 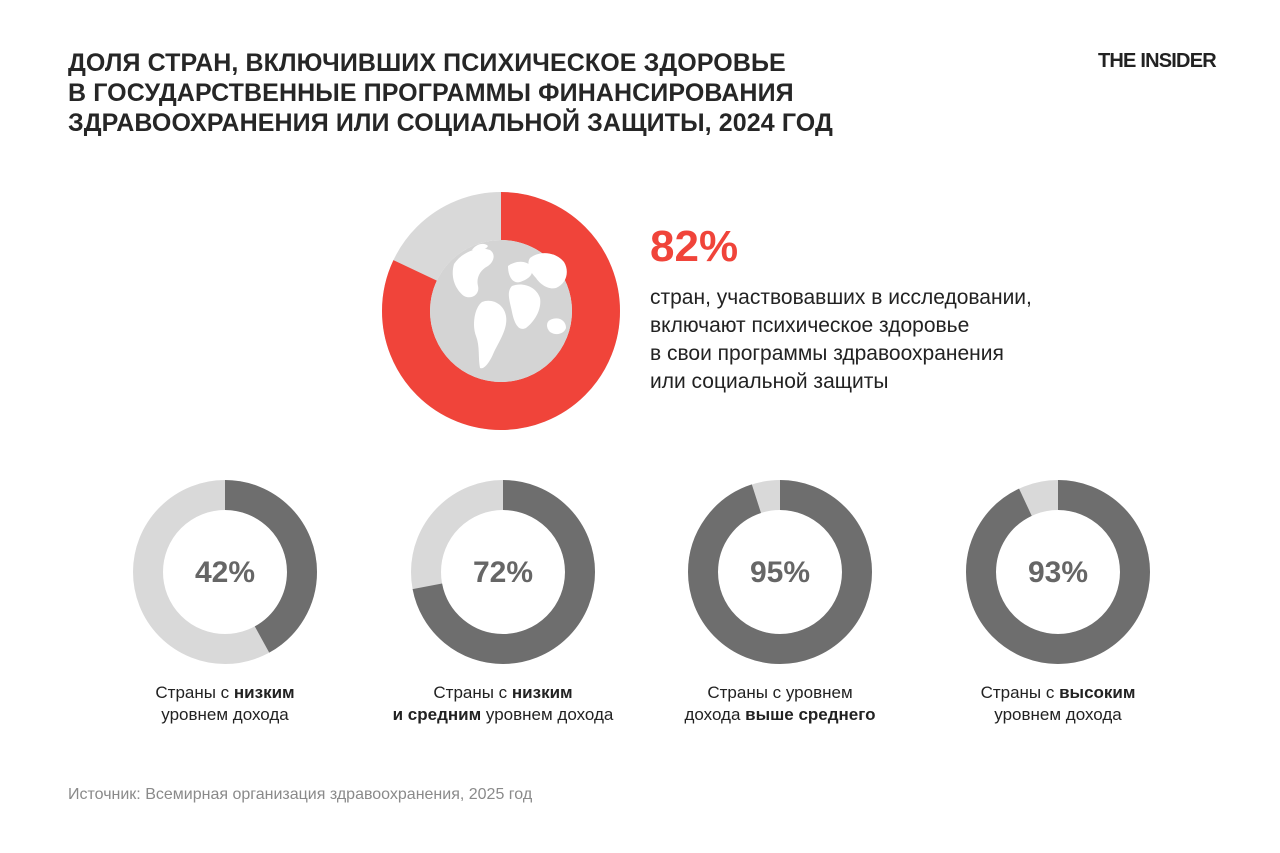 I want to click on caption-text: Страны с уровнем, so click(x=780, y=692).